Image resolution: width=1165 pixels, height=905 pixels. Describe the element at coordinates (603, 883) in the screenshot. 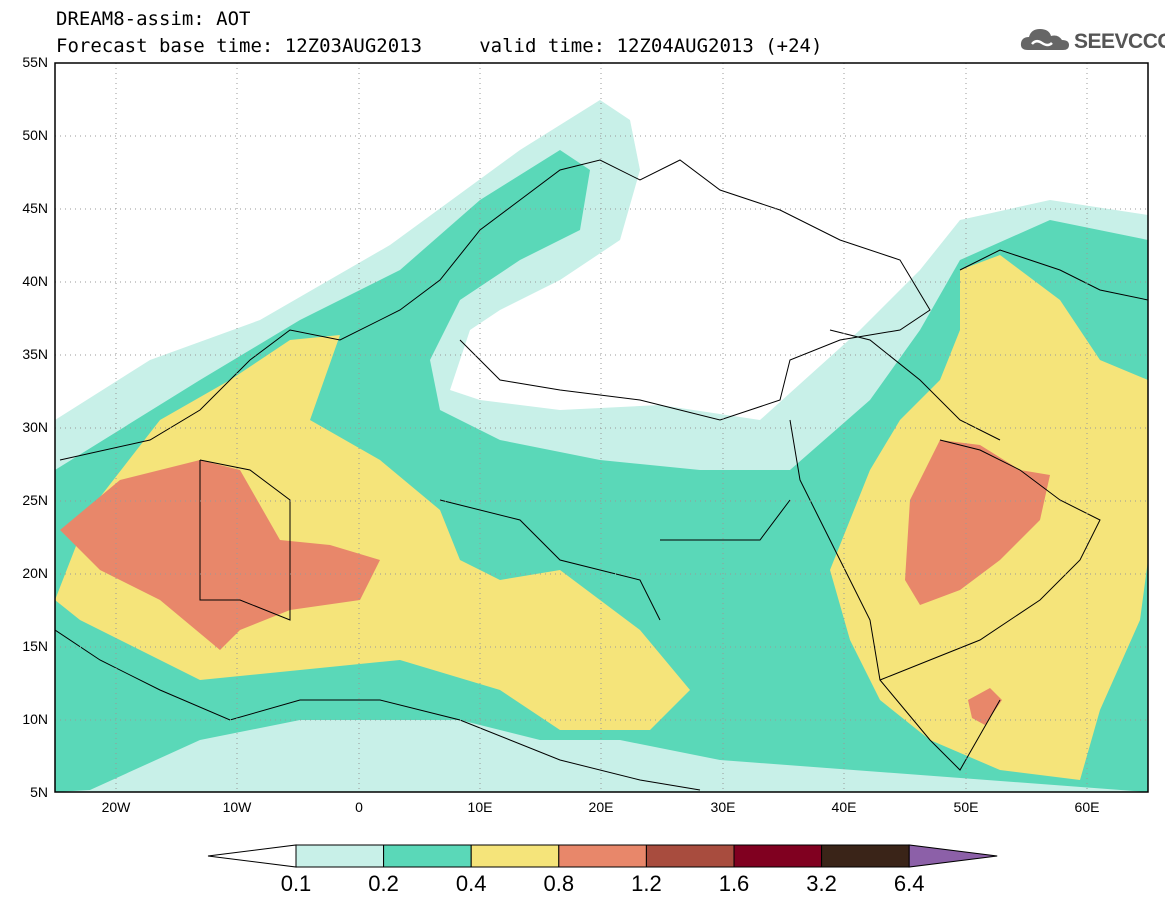

I see `colorbar-labels: 0.1 0.2 0.4 0.8 1.2 1.6 3.2 6.4` at that location.